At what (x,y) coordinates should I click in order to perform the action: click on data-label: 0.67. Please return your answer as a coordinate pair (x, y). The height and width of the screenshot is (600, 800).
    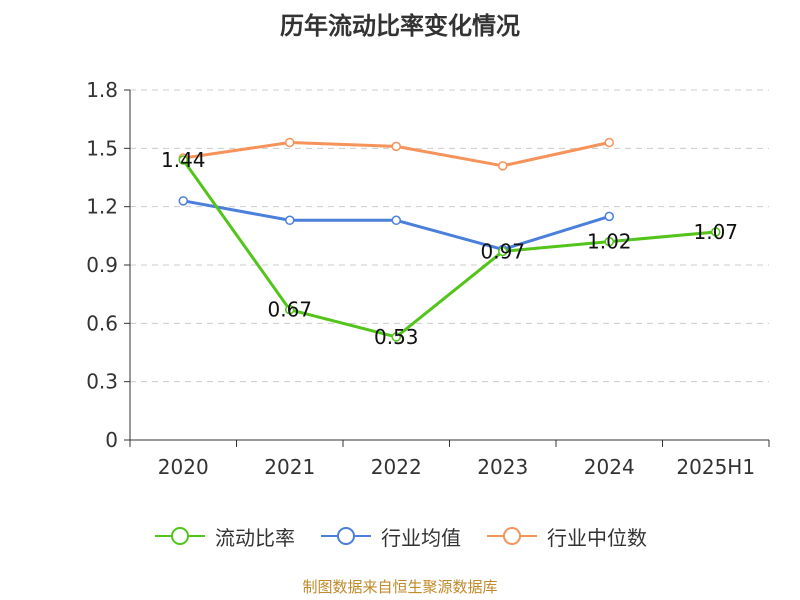
    Looking at the image, I should click on (289, 310).